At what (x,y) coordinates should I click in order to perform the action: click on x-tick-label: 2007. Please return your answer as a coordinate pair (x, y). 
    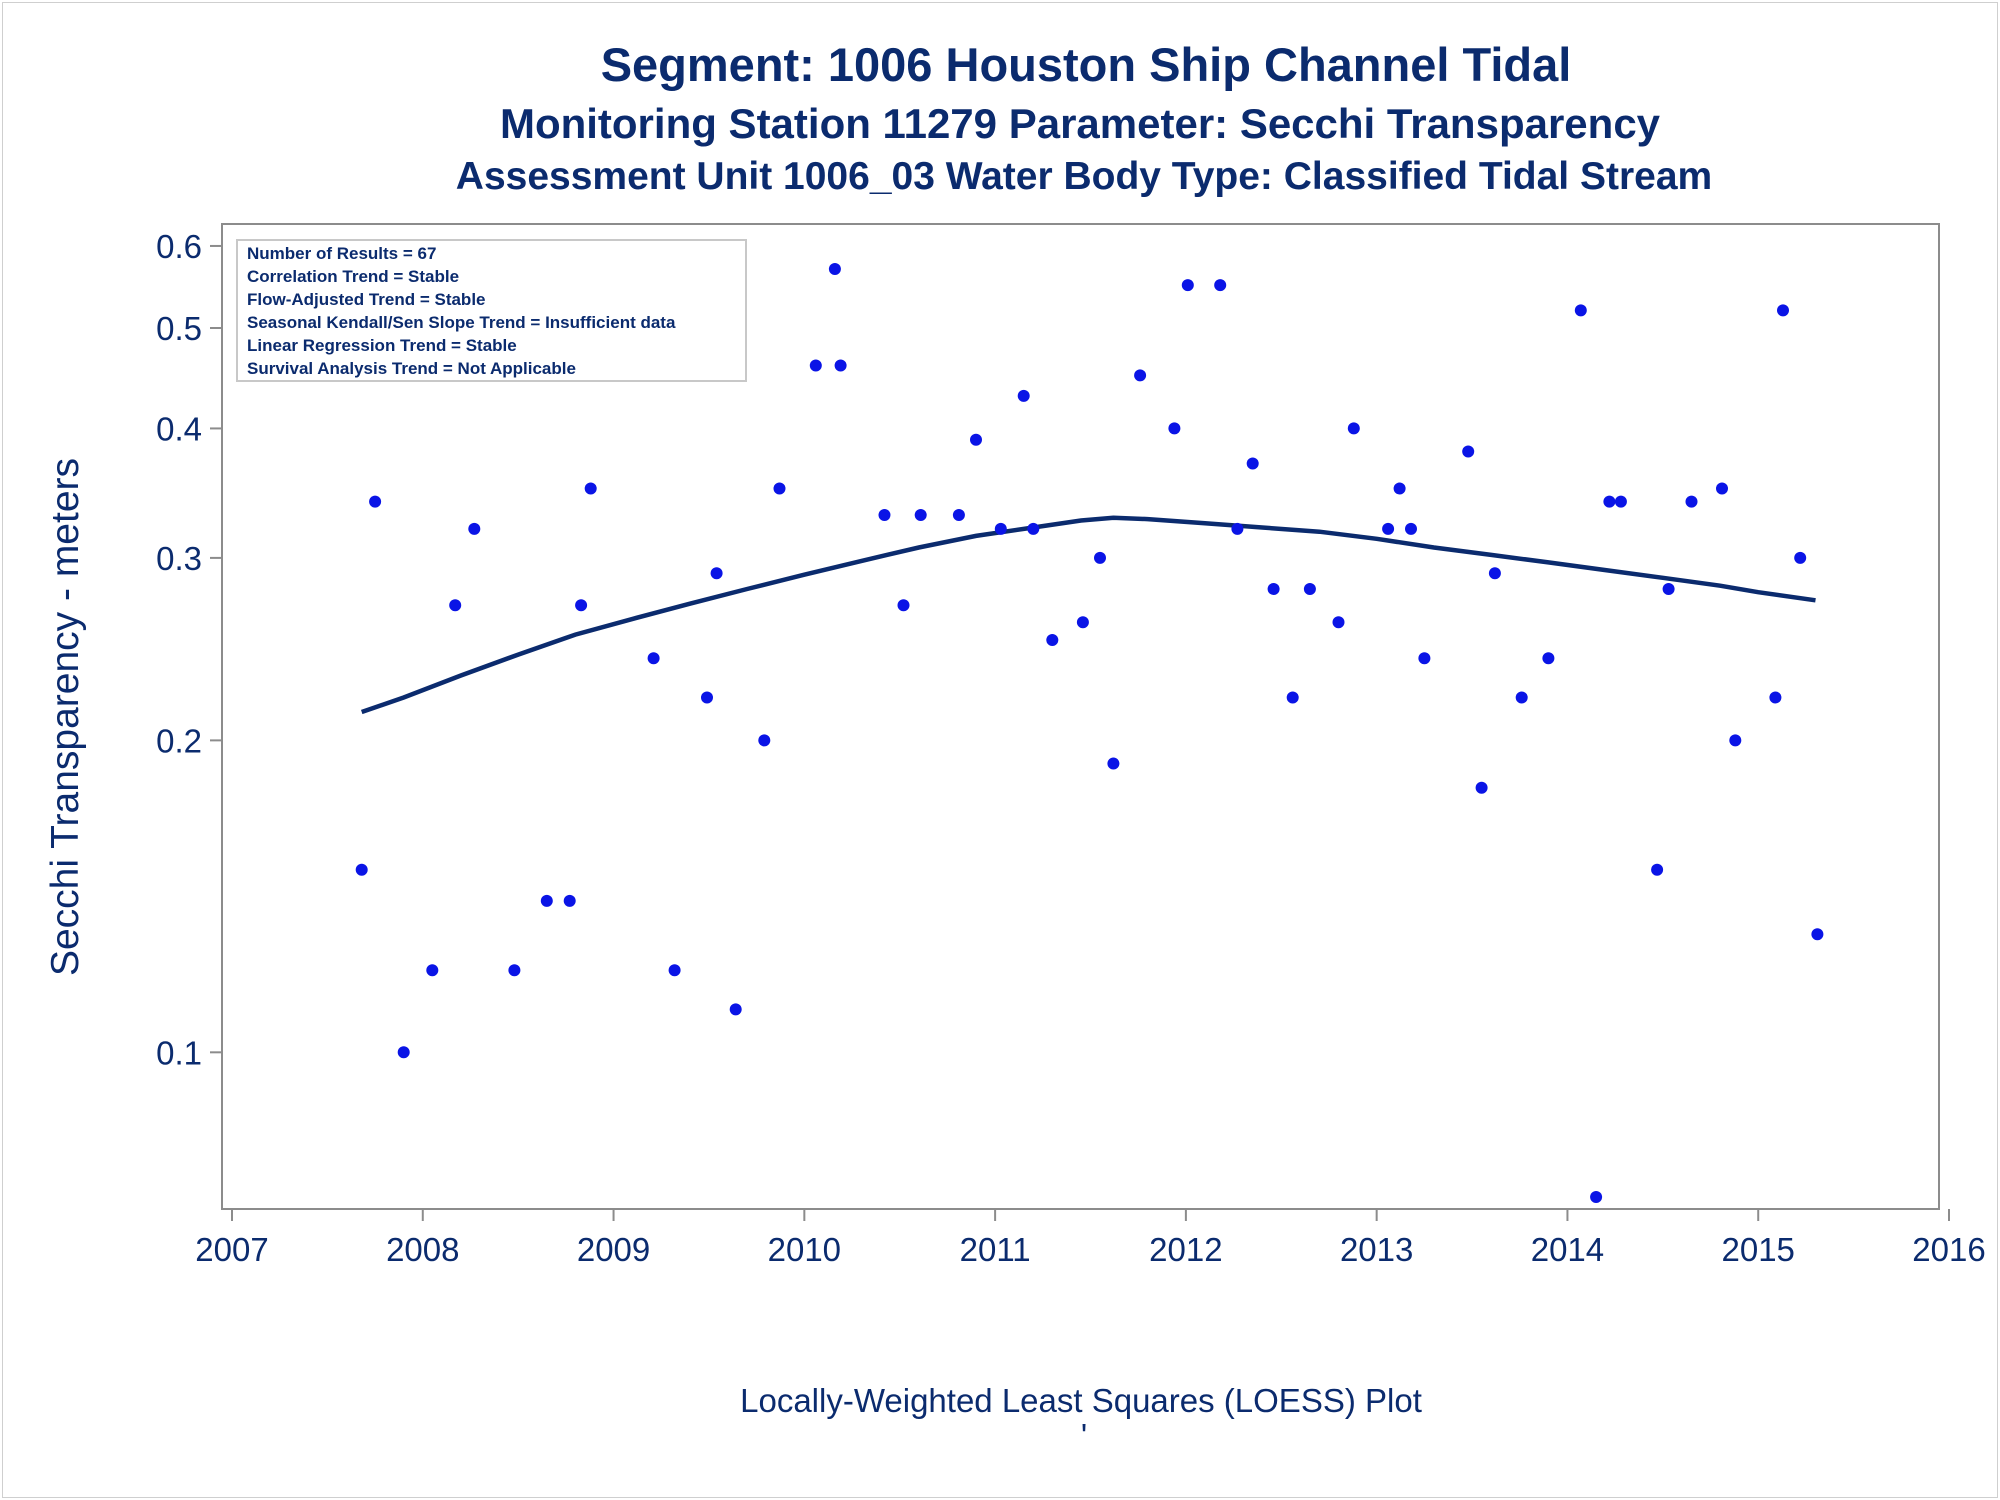
    Looking at the image, I should click on (231, 1249).